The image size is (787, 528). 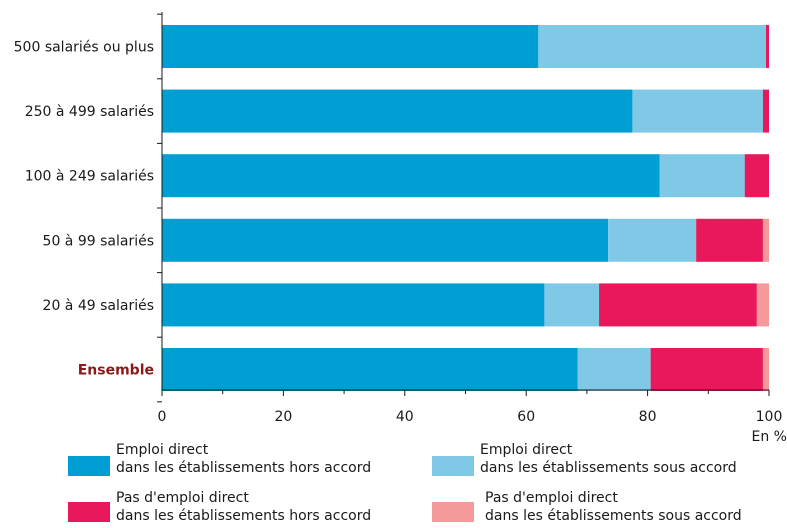 I want to click on category-label: 50 à 99 salariés, so click(x=98, y=241).